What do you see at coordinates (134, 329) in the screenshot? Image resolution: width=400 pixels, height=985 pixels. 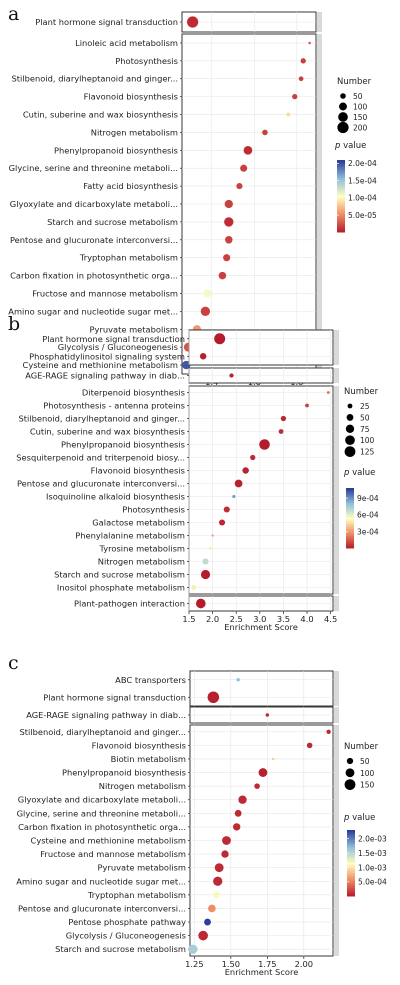 I see `category-label: Pyruvate metabolism` at bounding box center [134, 329].